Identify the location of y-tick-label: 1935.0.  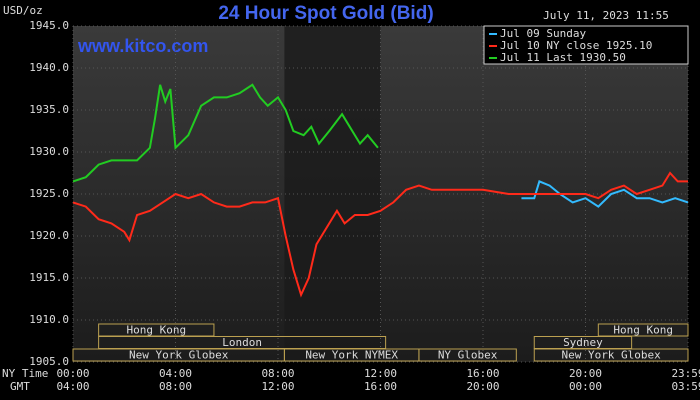
(49, 109).